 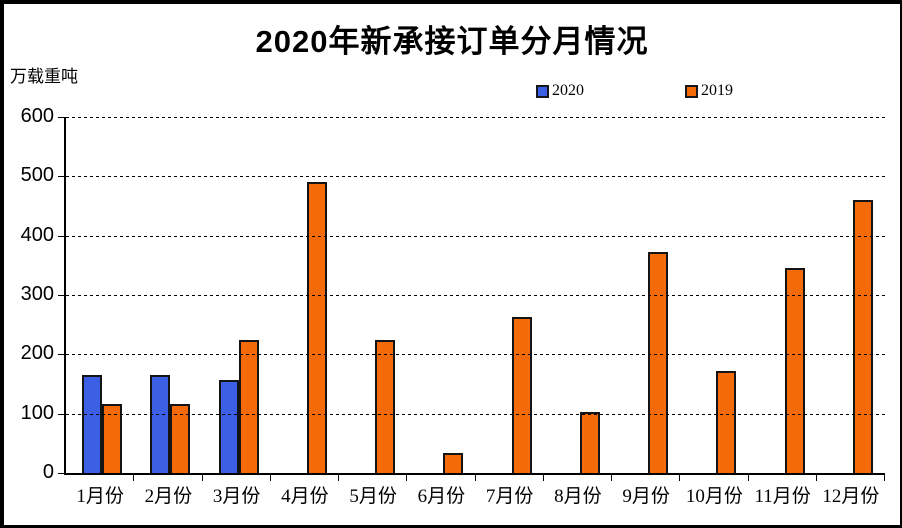 What do you see at coordinates (441, 312) in the screenshot?
I see `category-group-6月份: 6月份` at bounding box center [441, 312].